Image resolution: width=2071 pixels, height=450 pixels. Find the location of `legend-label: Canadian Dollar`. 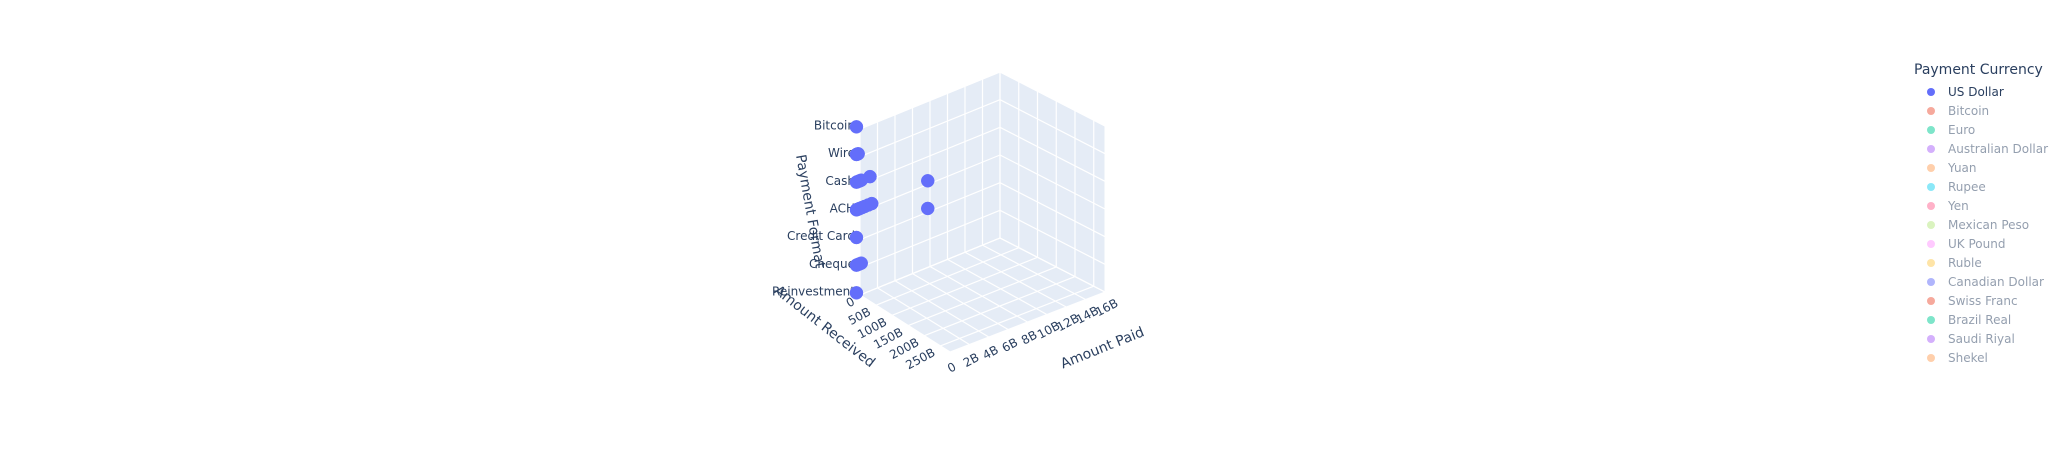

legend-label: Canadian Dollar is located at coordinates (1996, 281).